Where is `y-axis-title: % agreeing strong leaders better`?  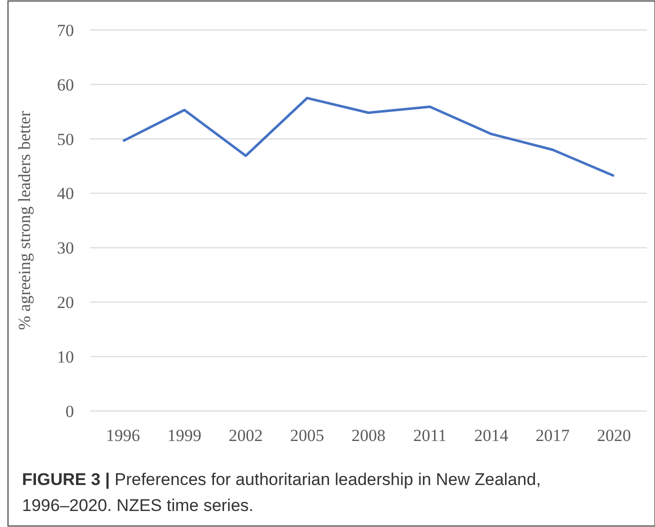 y-axis-title: % agreeing strong leaders better is located at coordinates (24, 220).